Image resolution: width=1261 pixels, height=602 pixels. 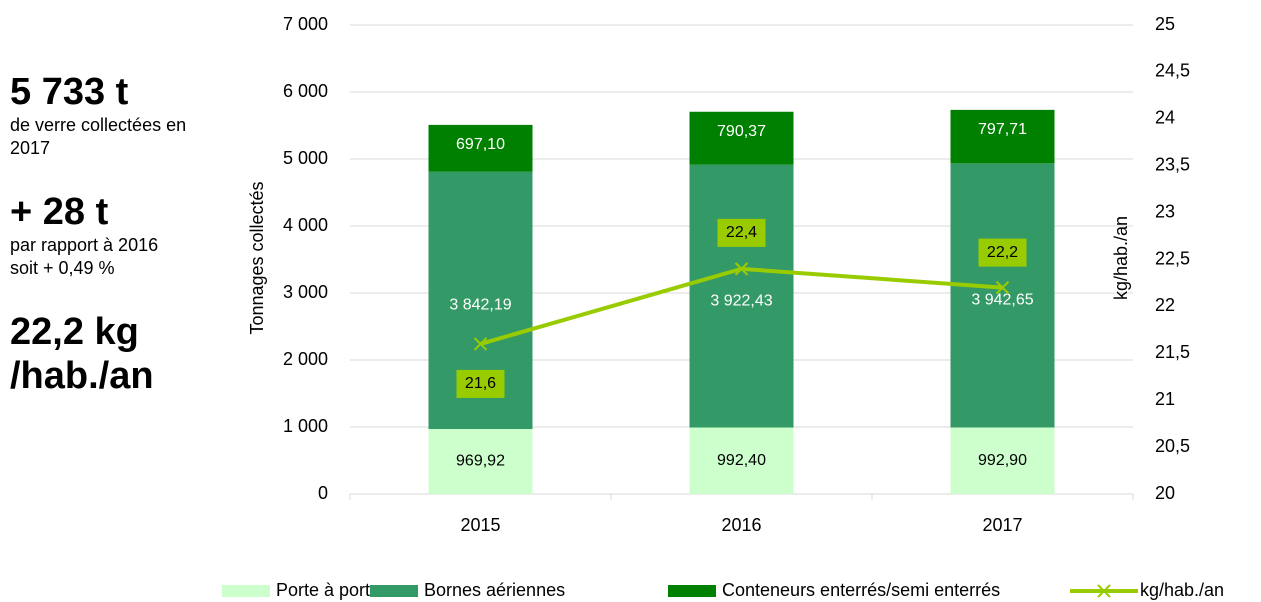 What do you see at coordinates (62, 268) in the screenshot?
I see `stat-text: soit + 0,49 %` at bounding box center [62, 268].